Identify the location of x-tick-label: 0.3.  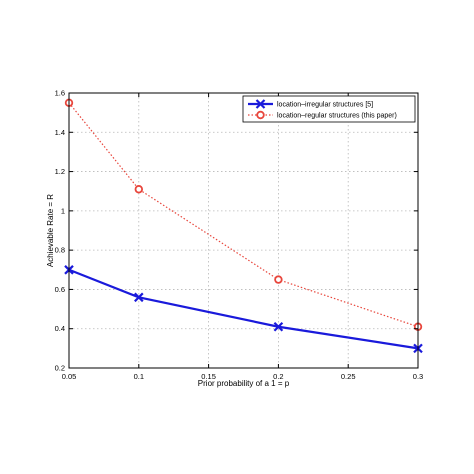
(418, 376).